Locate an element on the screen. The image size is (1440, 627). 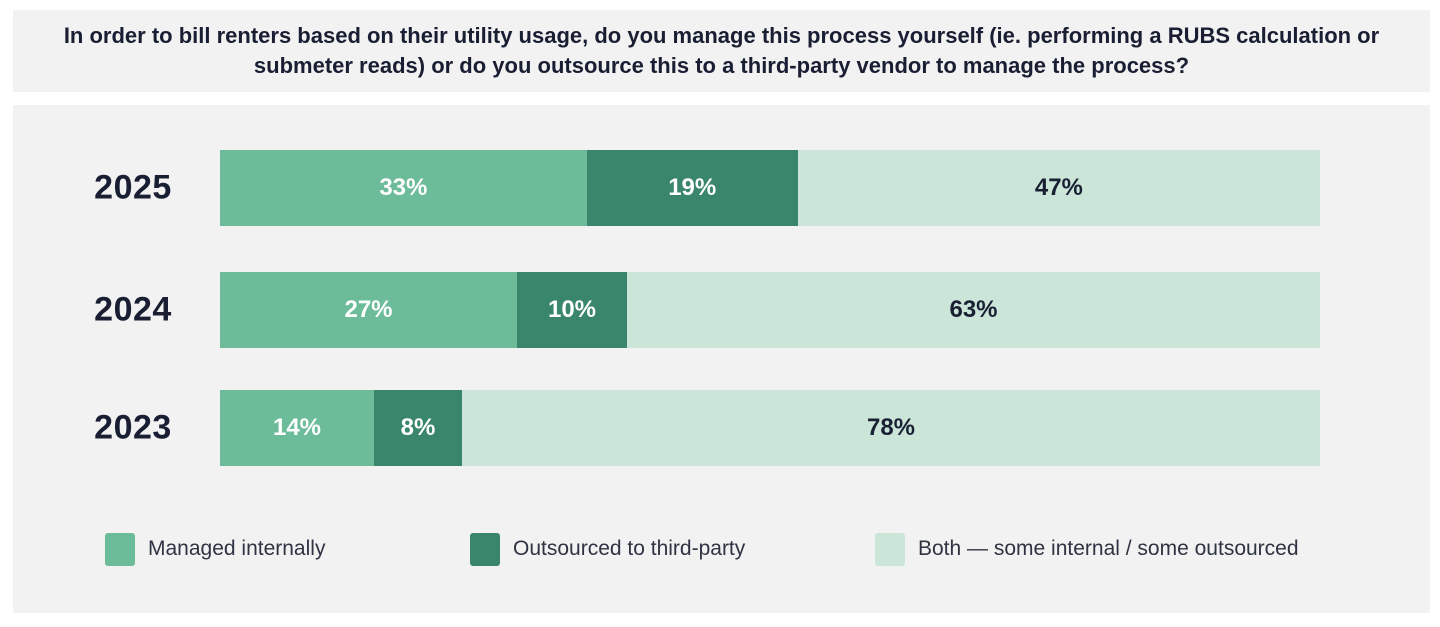
segment-value-label: 63% is located at coordinates (973, 309).